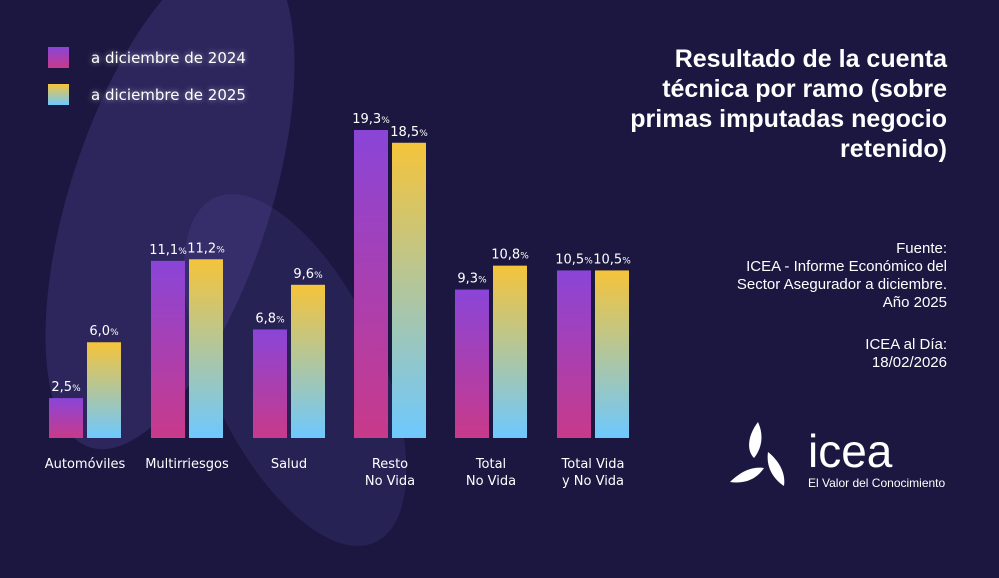 The width and height of the screenshot is (999, 578). I want to click on category-label: Automóviles, so click(85, 464).